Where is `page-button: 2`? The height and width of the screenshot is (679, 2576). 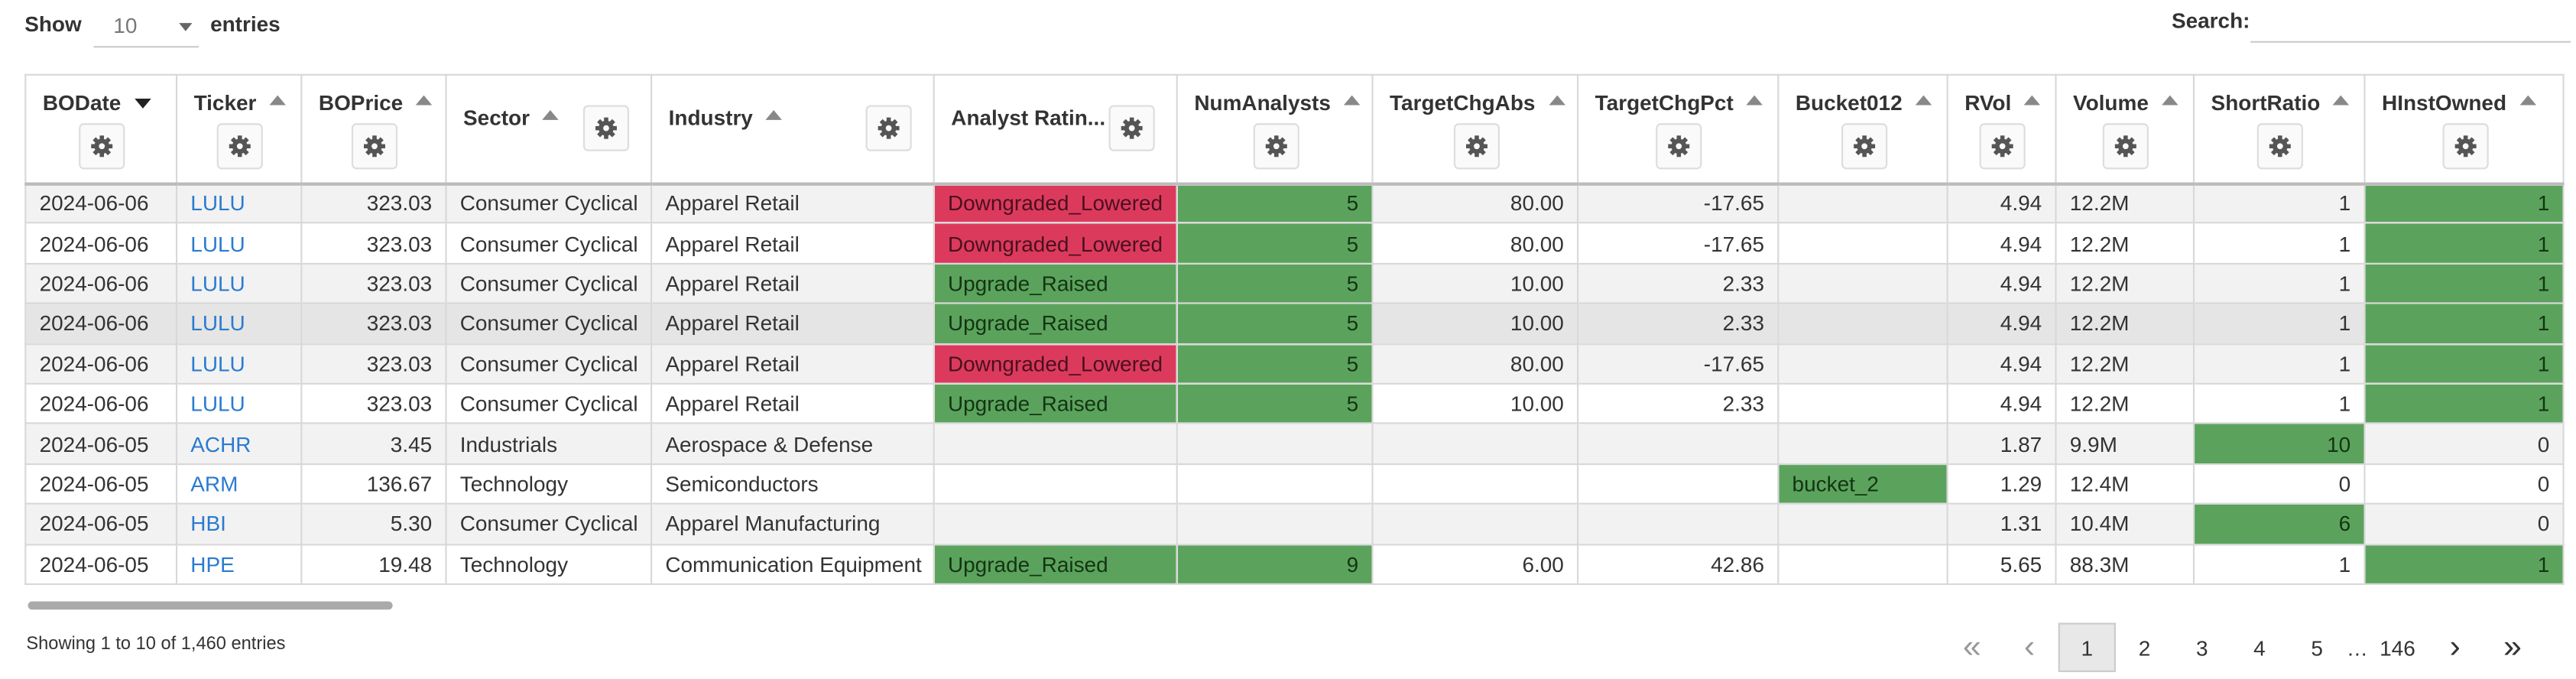 page-button: 2 is located at coordinates (2144, 647).